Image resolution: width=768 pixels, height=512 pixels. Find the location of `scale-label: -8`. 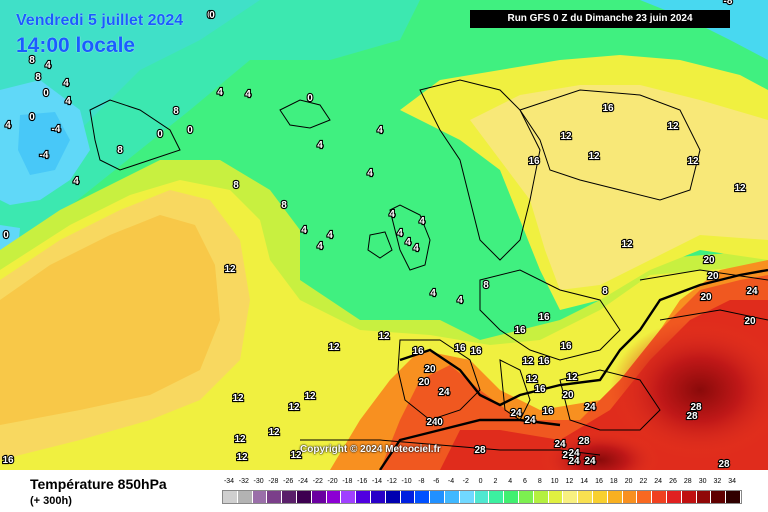

scale-label: -8 is located at coordinates (421, 481).